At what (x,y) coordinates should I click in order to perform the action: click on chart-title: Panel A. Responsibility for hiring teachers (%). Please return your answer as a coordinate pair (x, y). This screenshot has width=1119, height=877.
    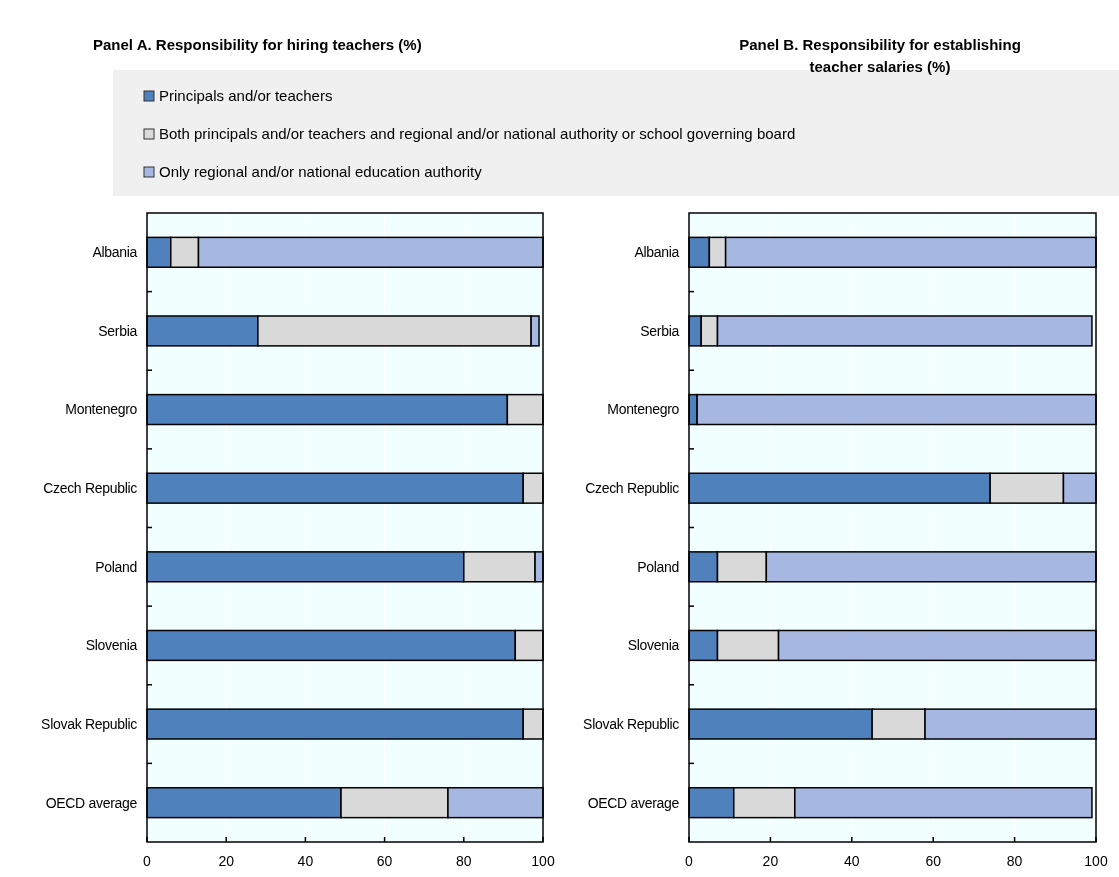
    Looking at the image, I should click on (257, 44).